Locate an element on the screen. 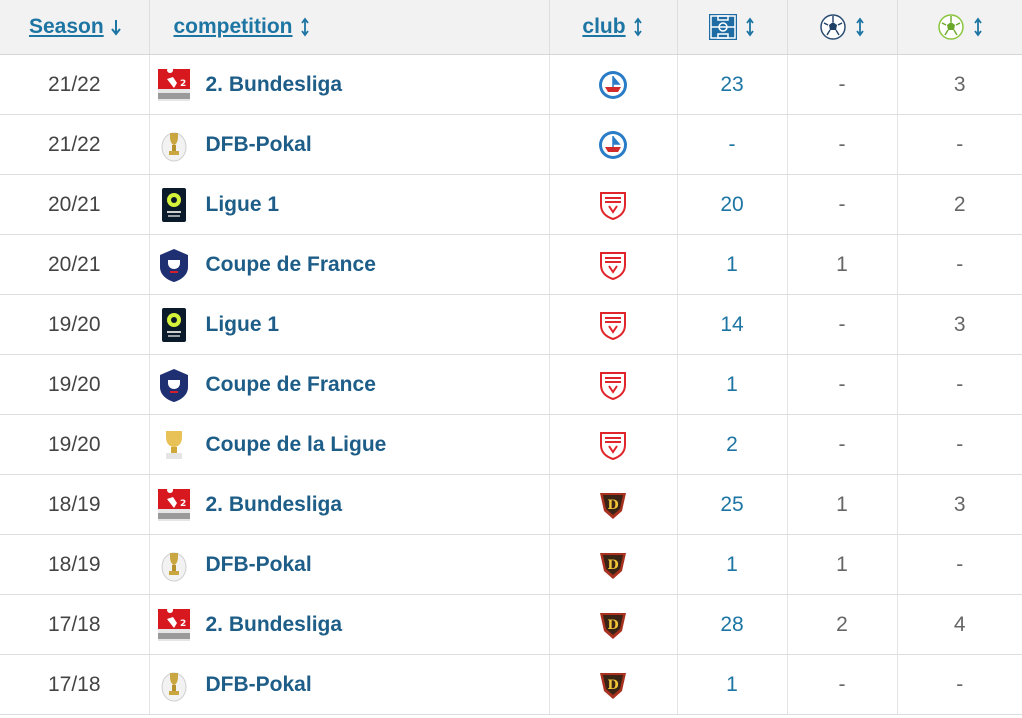 The height and width of the screenshot is (718, 1022). competition-link: Coupe de la Ligue is located at coordinates (296, 444).